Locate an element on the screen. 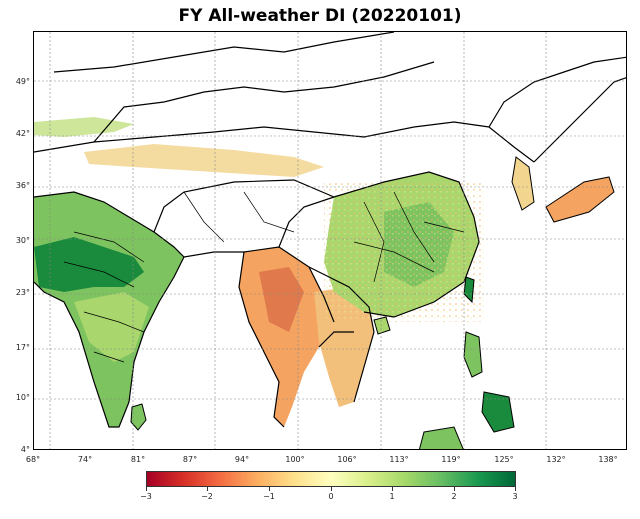 This screenshot has height=519, width=640. map-title: FY All-weather DI (20220101) is located at coordinates (320, 16).